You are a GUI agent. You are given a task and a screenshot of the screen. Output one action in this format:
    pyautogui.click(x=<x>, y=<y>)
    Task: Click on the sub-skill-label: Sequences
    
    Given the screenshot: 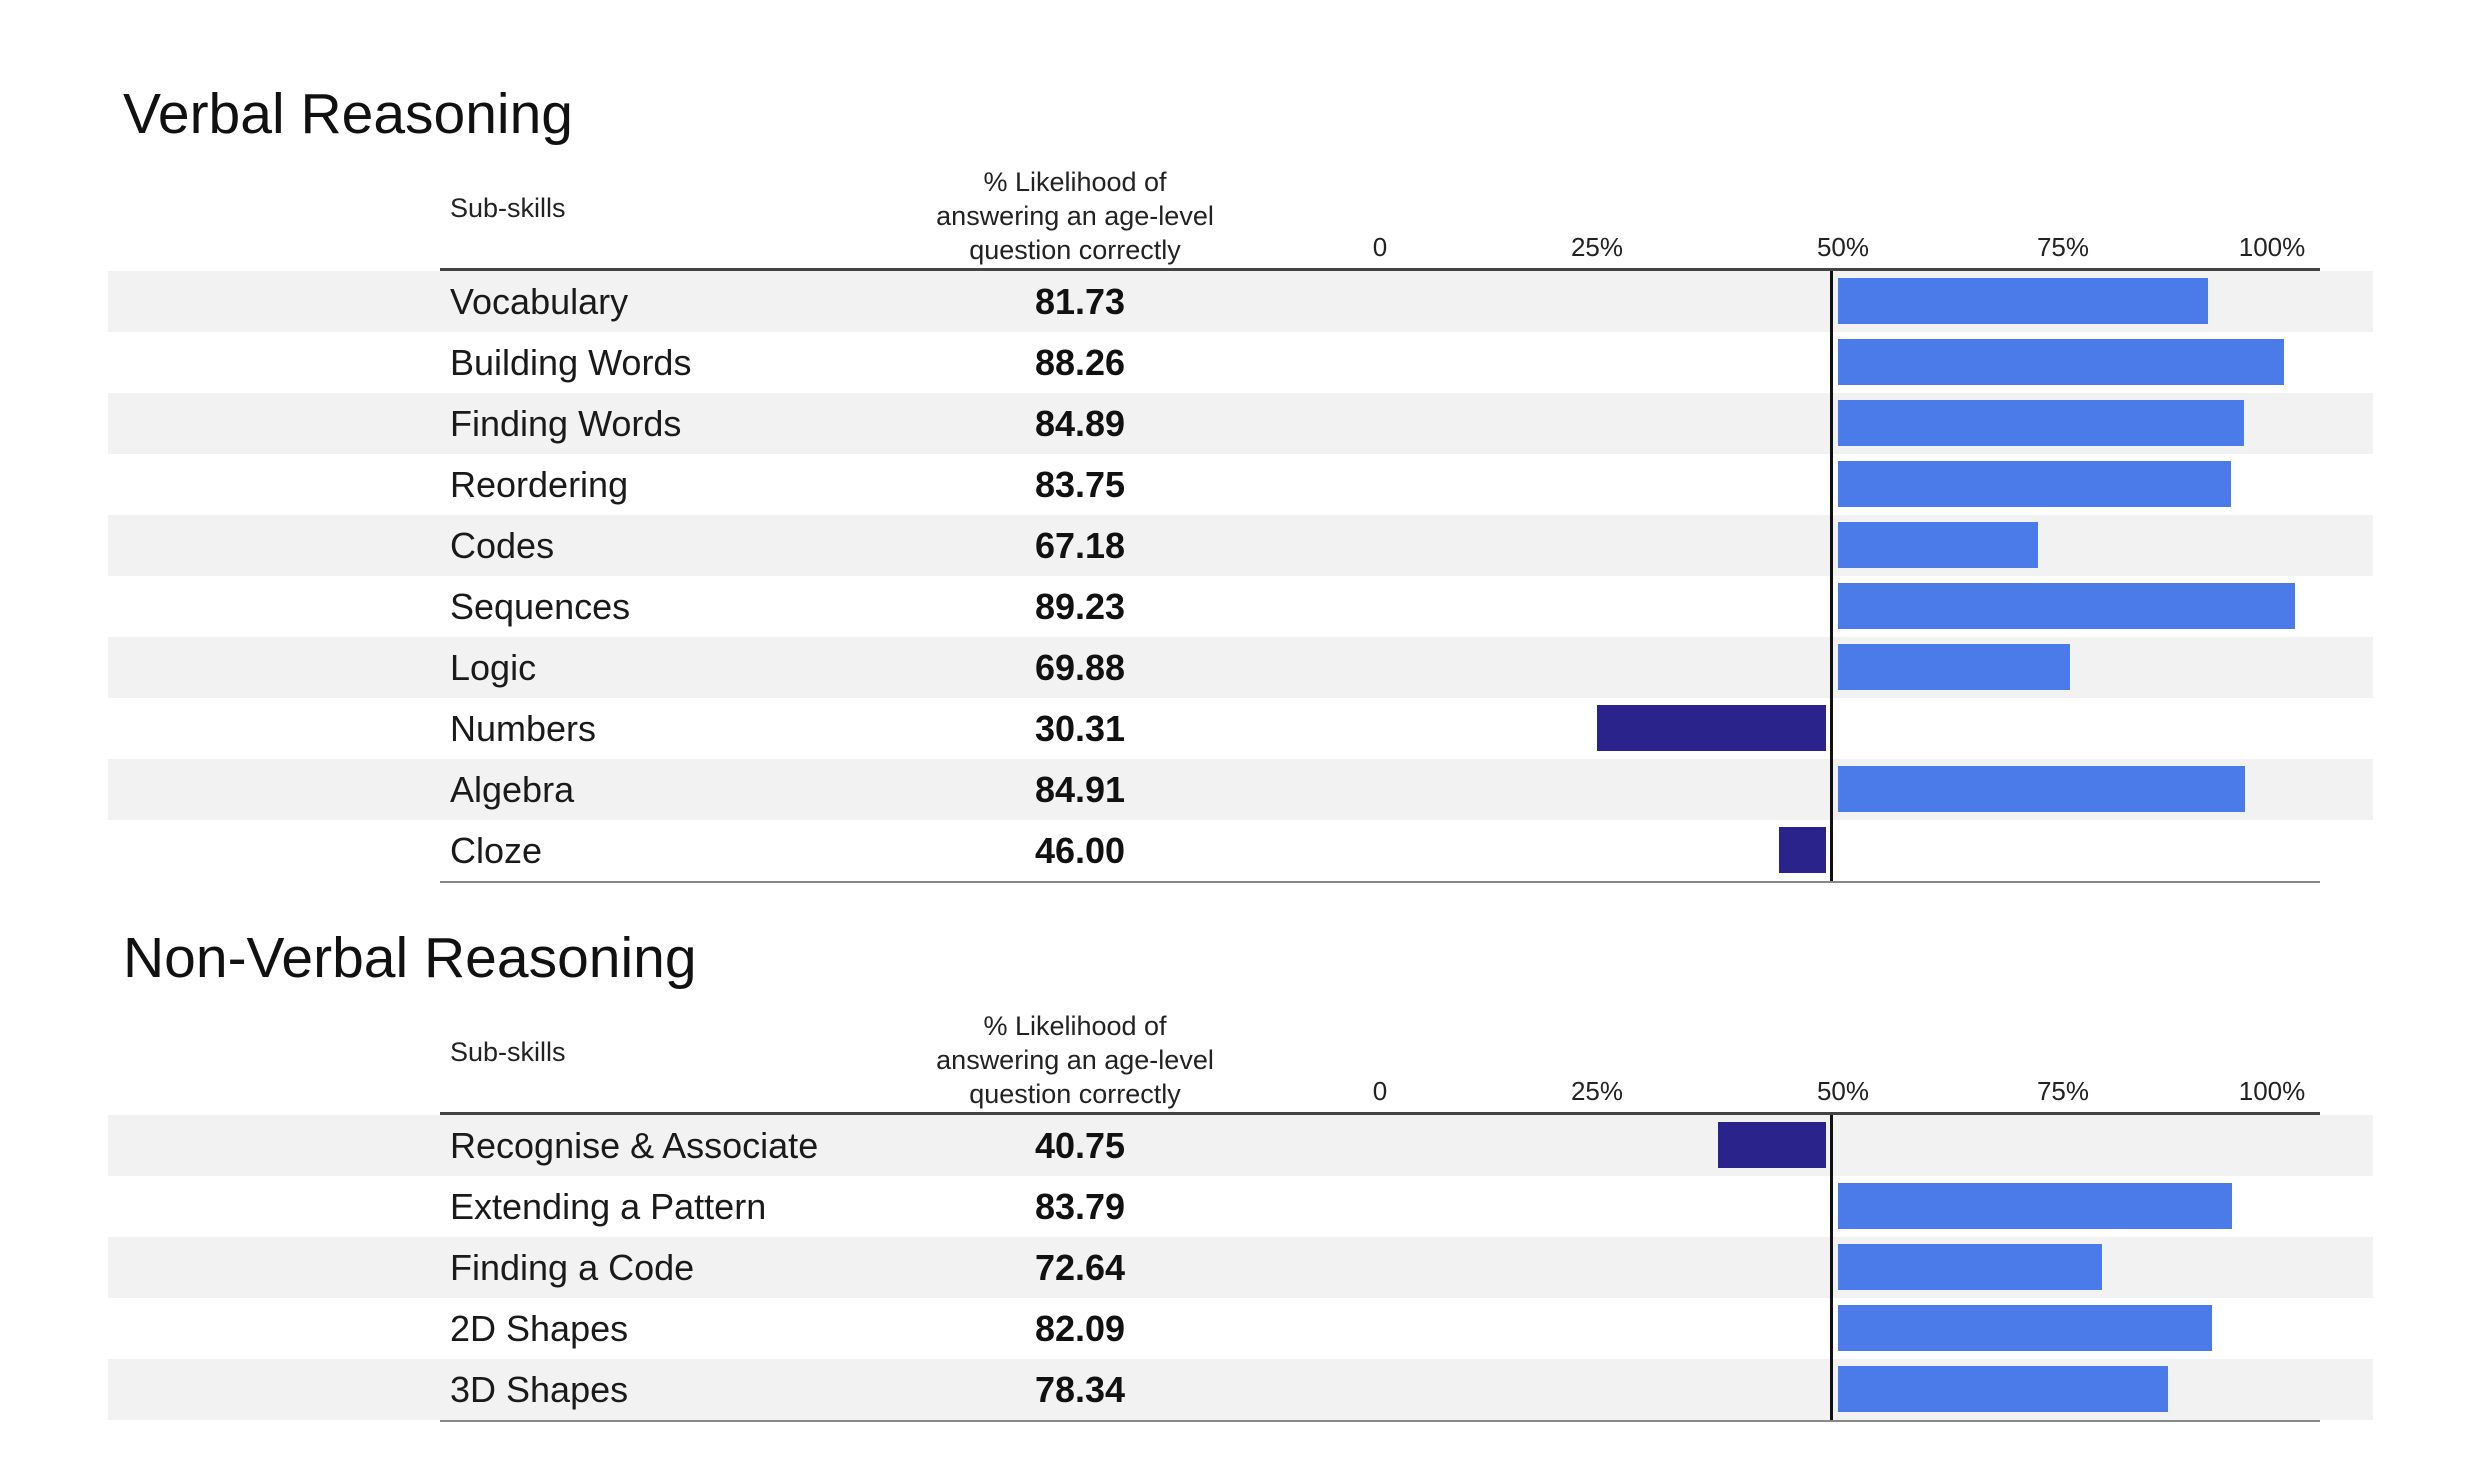 What is the action you would take?
    pyautogui.click(x=540, y=606)
    